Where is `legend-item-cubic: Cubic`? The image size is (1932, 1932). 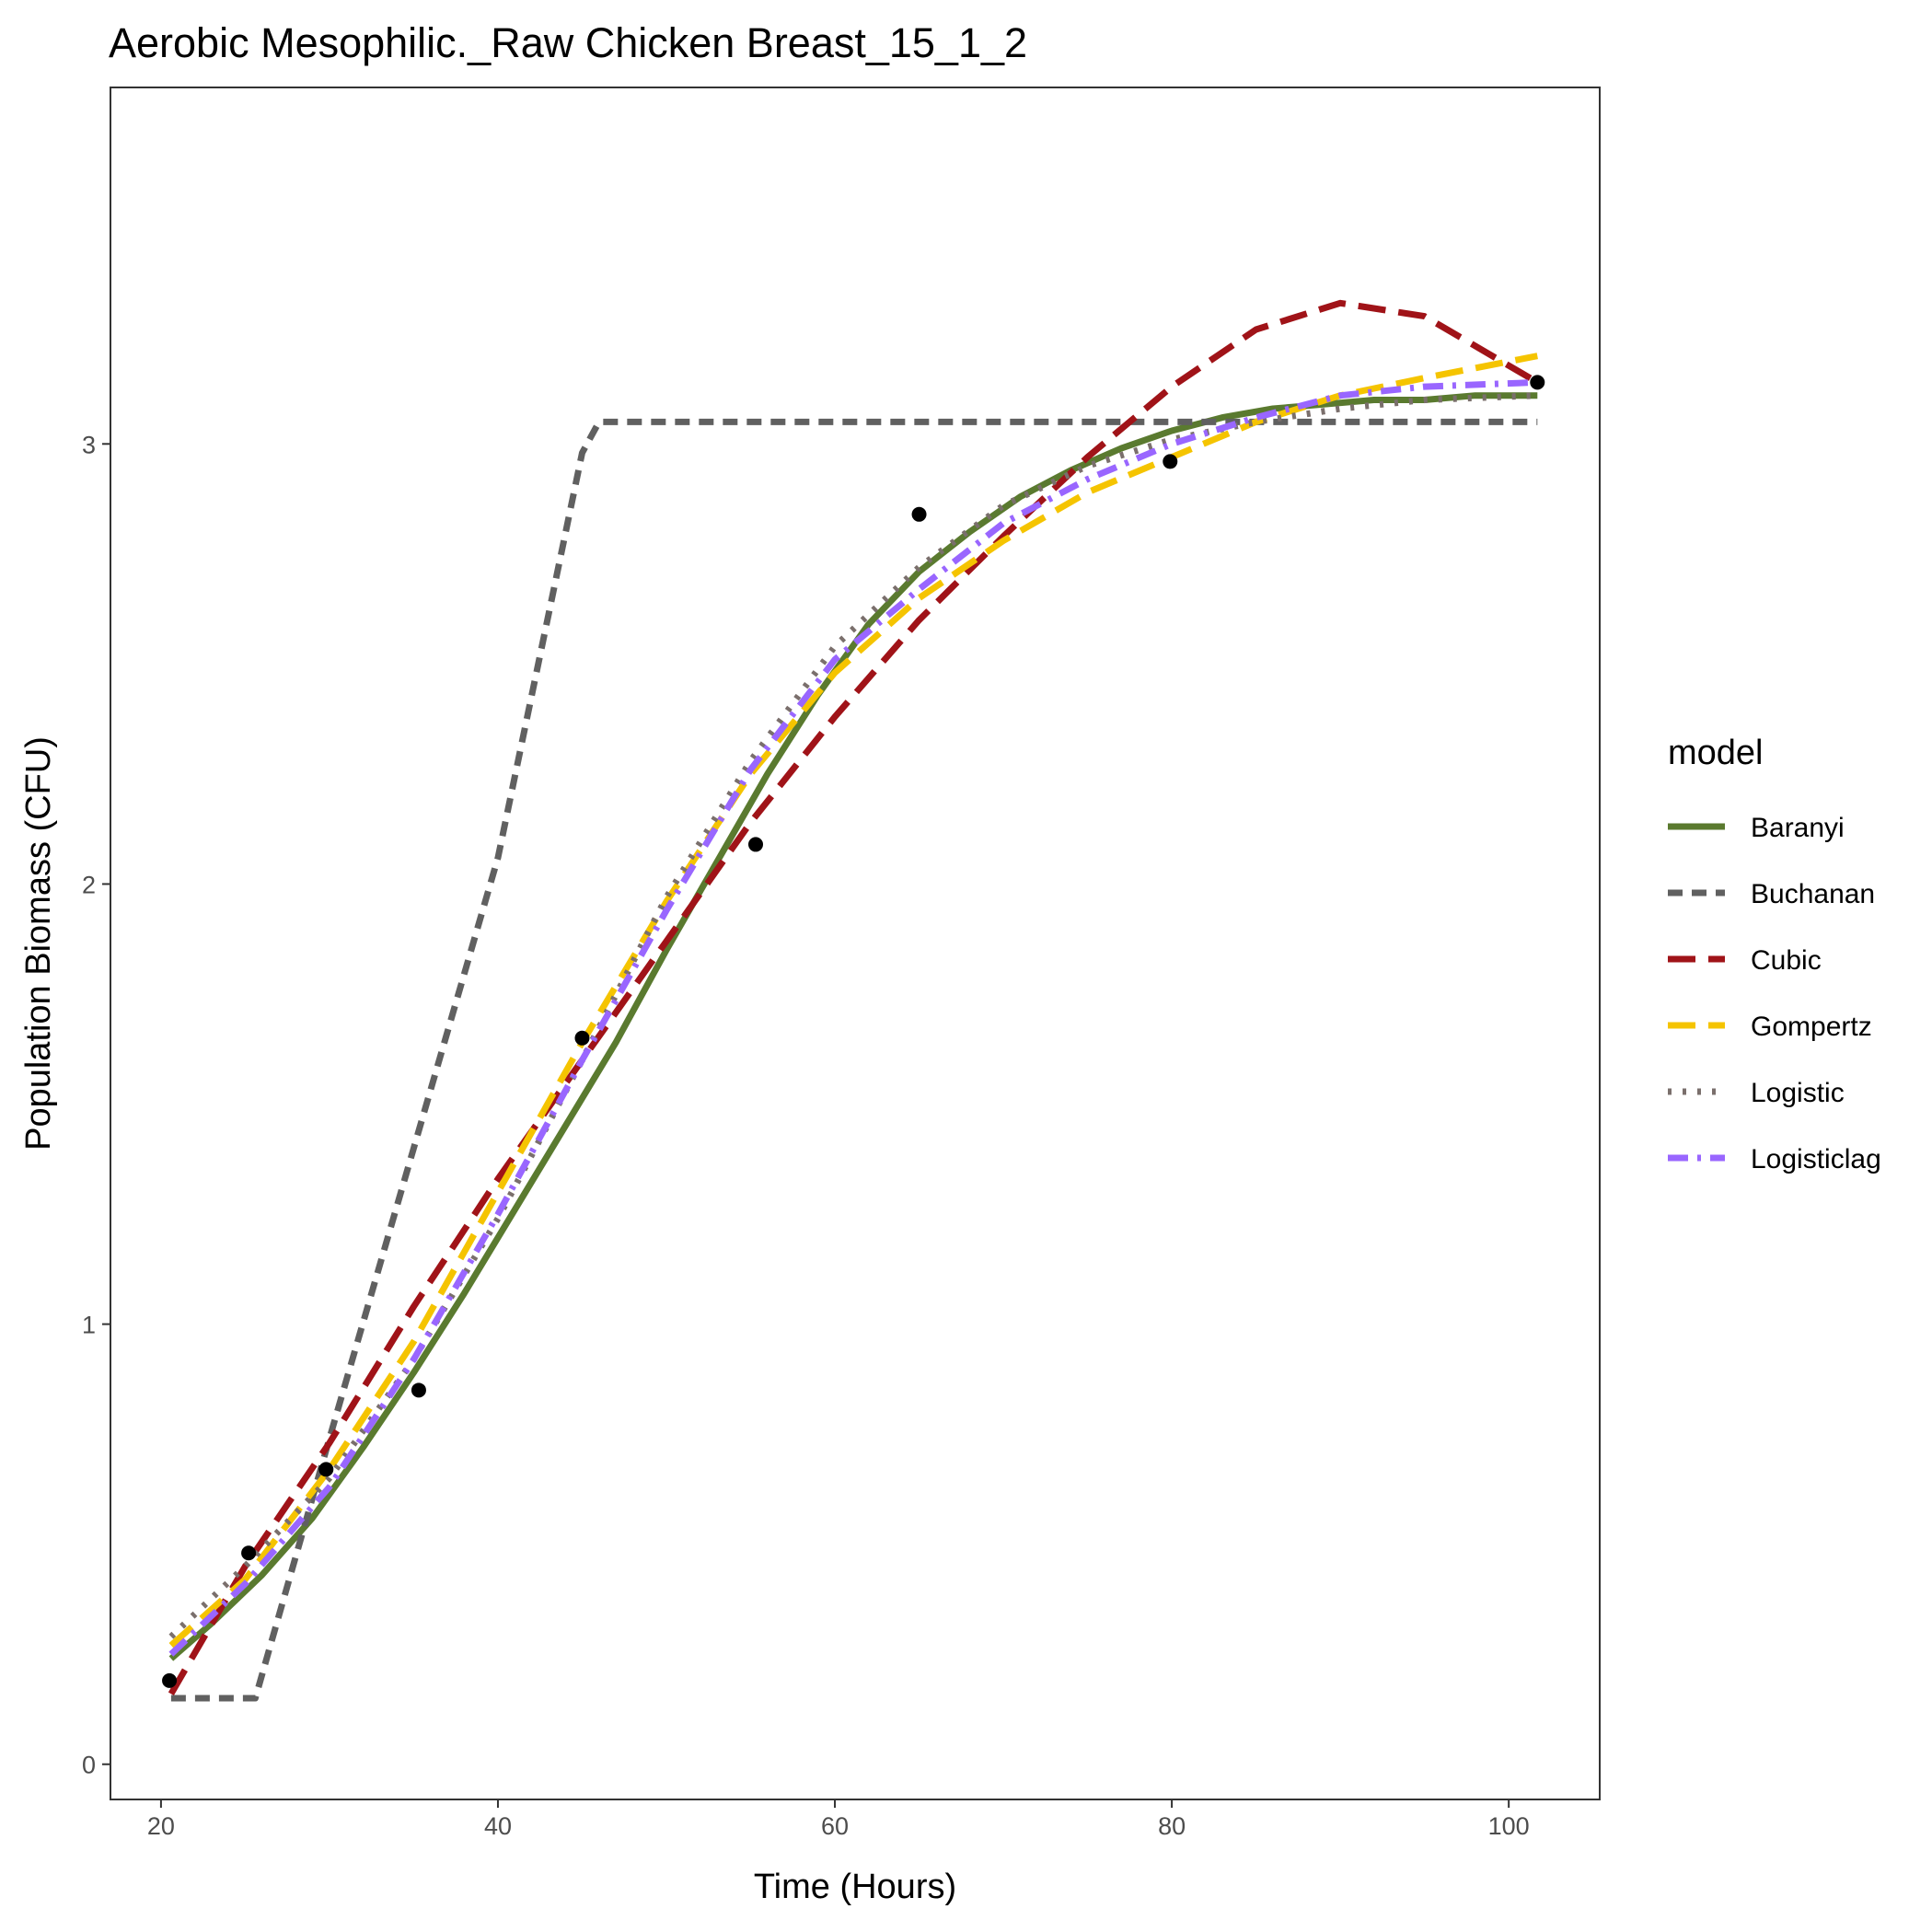 legend-item-cubic: Cubic is located at coordinates (1745, 960).